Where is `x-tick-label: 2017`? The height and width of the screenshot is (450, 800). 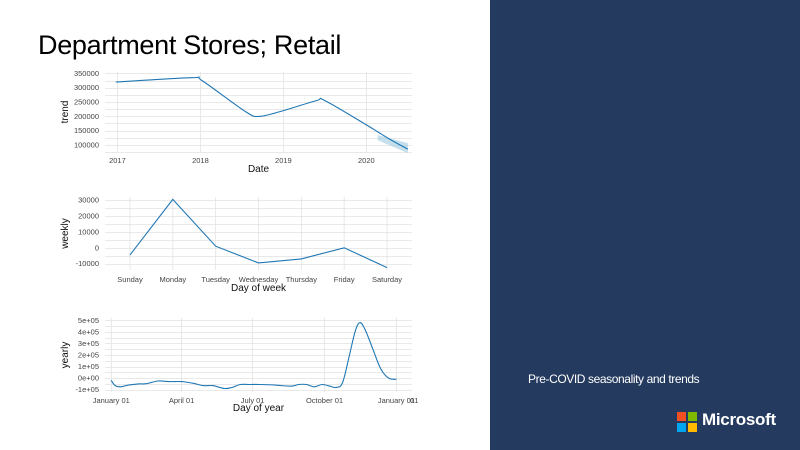
x-tick-label: 2017 is located at coordinates (117, 160).